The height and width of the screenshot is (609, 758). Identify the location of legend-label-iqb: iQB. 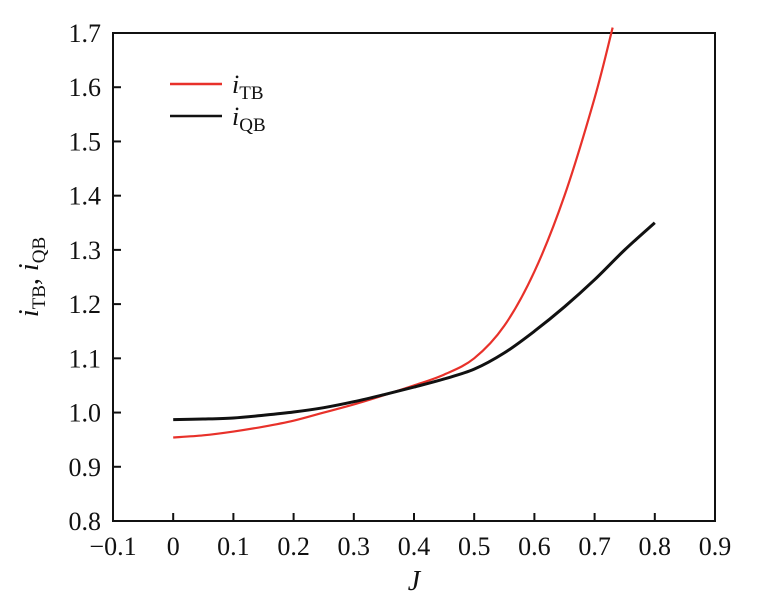
(249, 119).